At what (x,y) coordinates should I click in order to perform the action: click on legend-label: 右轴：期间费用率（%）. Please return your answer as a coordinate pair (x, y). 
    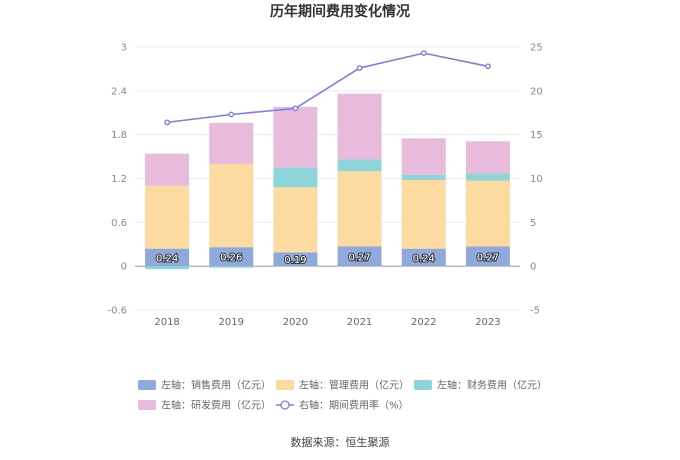
    Looking at the image, I should click on (354, 405).